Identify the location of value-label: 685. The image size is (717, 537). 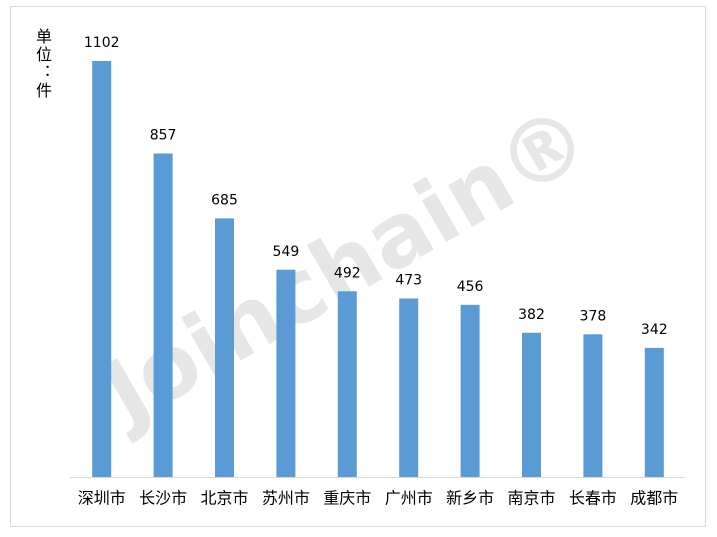
(224, 200).